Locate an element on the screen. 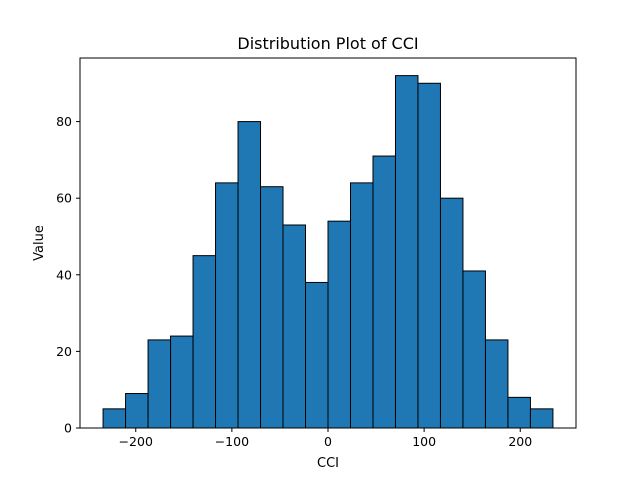  y-tick-label: 40 is located at coordinates (64, 274).